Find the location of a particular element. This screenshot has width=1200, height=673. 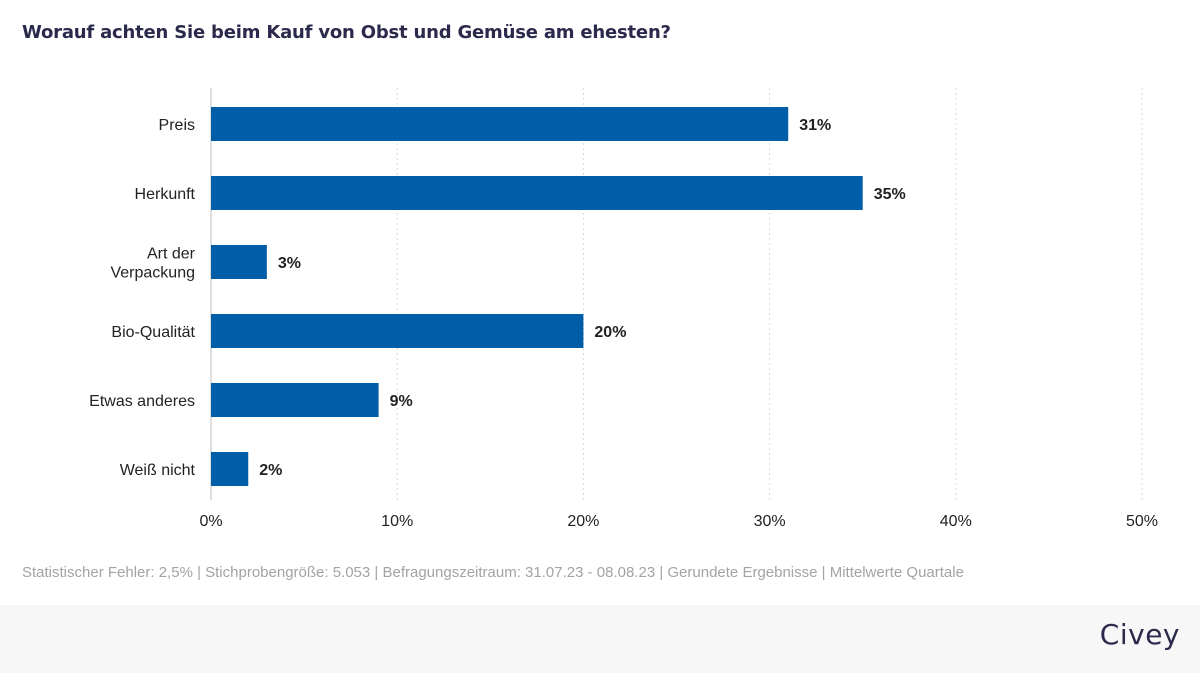

category-label: Weiß nicht is located at coordinates (158, 470).